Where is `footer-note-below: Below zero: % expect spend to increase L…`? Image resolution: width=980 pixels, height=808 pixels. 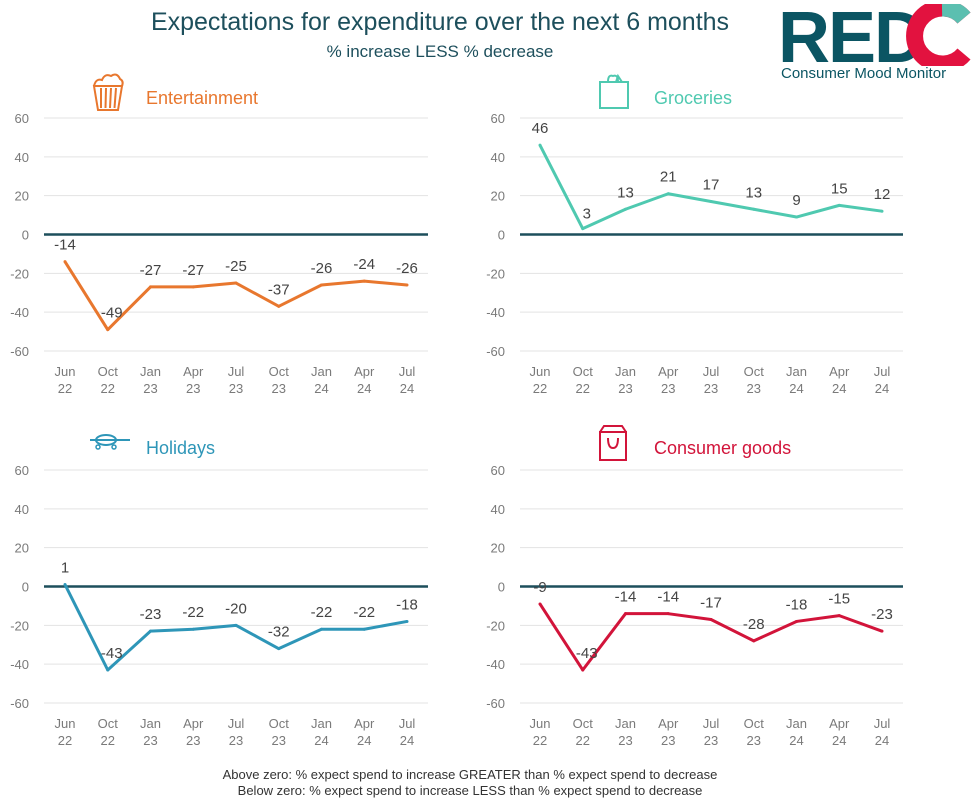 footer-note-below: Below zero: % expect spend to increase L… is located at coordinates (470, 790).